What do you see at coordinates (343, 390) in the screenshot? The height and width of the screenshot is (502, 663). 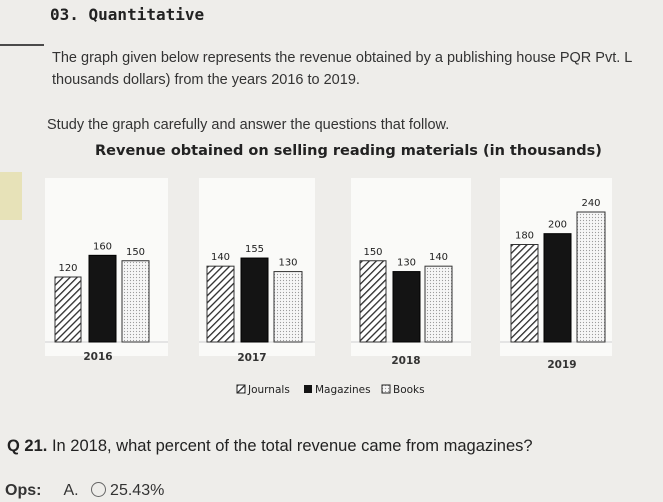 I see `legend-label-magazines: Magazines` at bounding box center [343, 390].